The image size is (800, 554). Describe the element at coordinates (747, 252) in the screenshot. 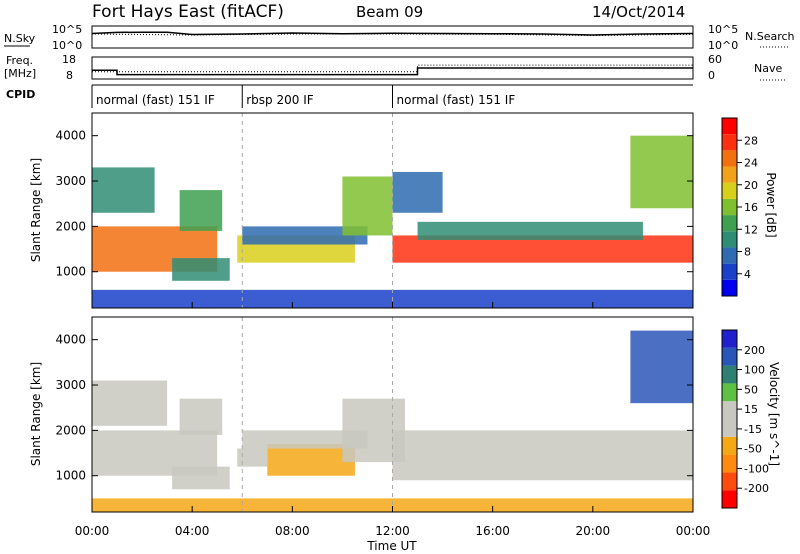

I see `power-colorbar-tick-label: 8` at that location.